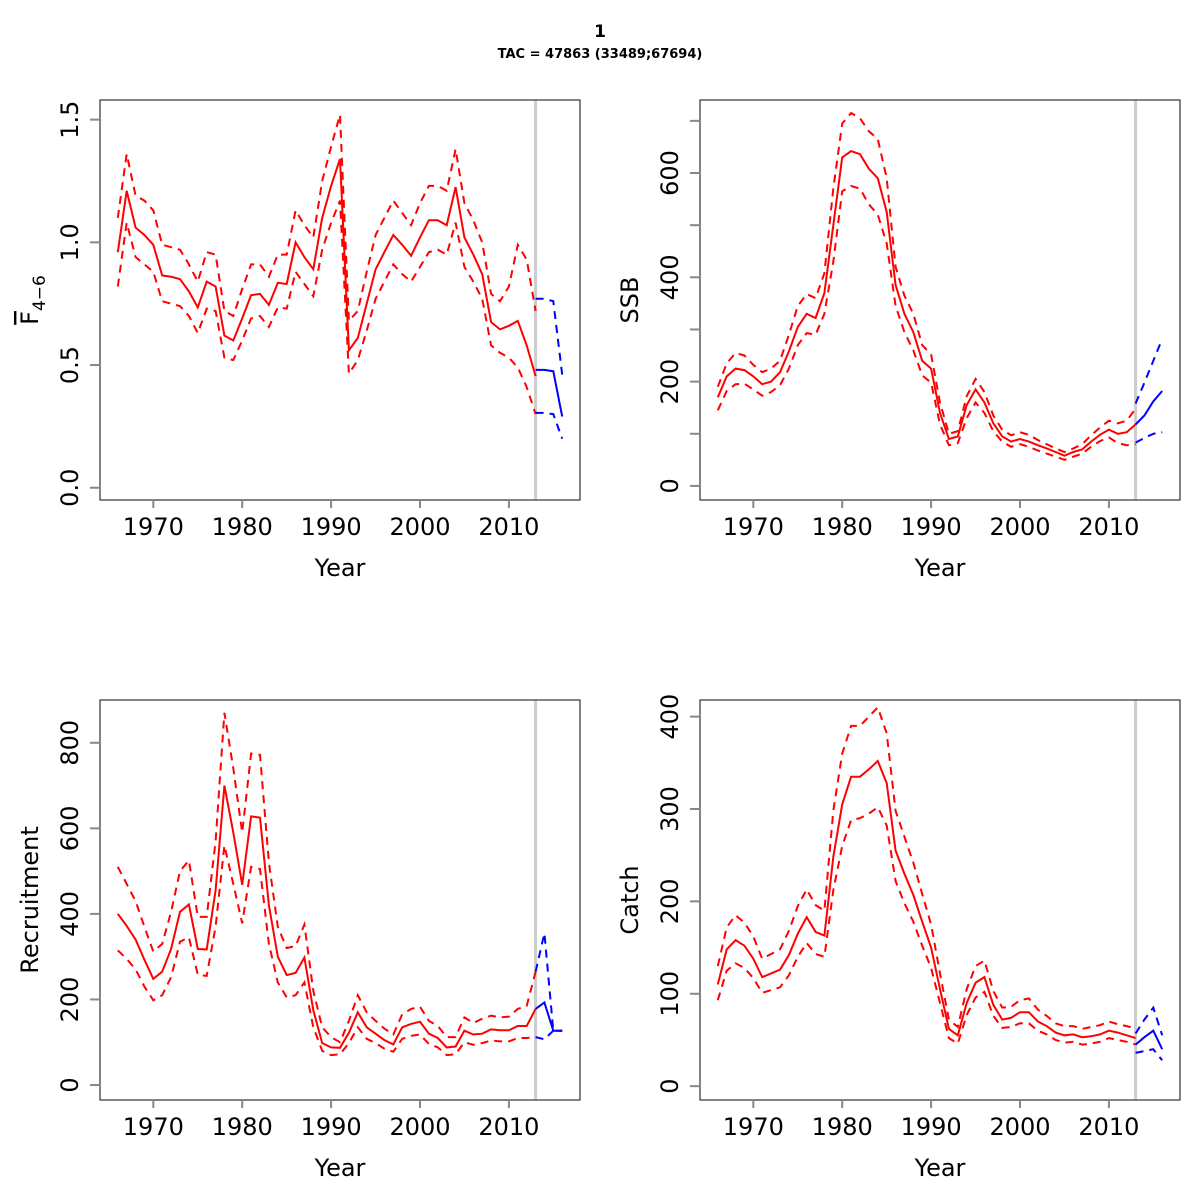 This screenshot has height=1200, width=1200. Describe the element at coordinates (70, 365) in the screenshot. I see `y-tick-label: 0.5` at that location.